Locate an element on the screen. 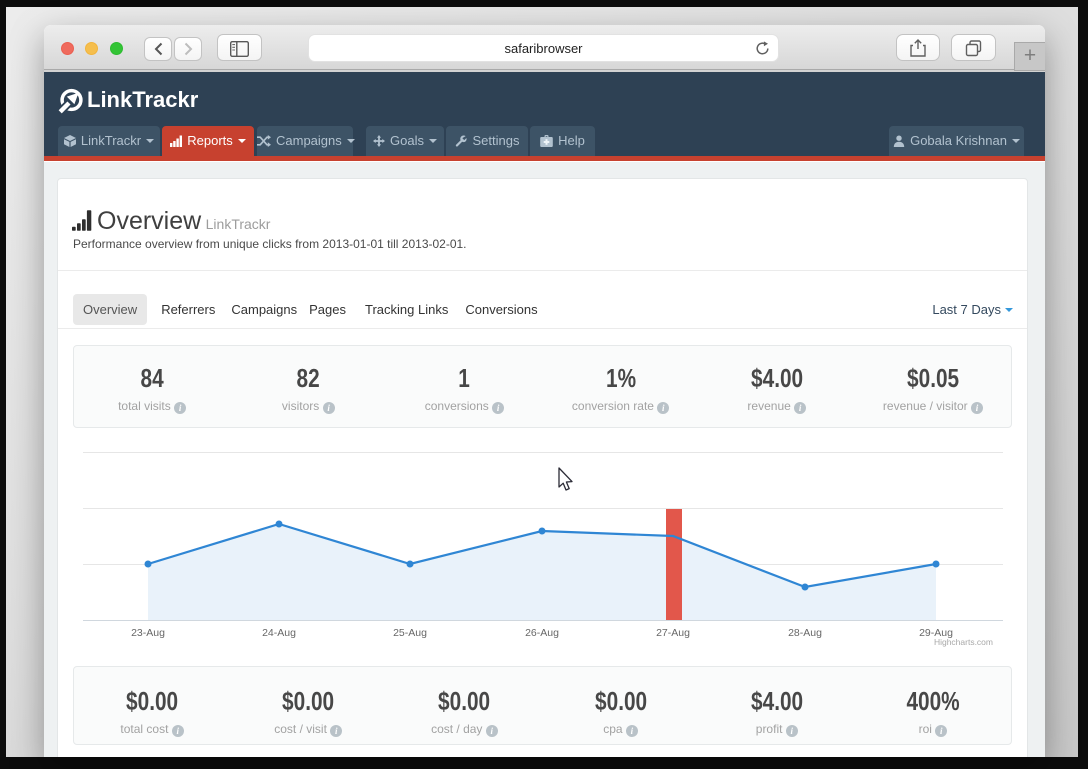  svg-text: 26-Aug is located at coordinates (542, 633).